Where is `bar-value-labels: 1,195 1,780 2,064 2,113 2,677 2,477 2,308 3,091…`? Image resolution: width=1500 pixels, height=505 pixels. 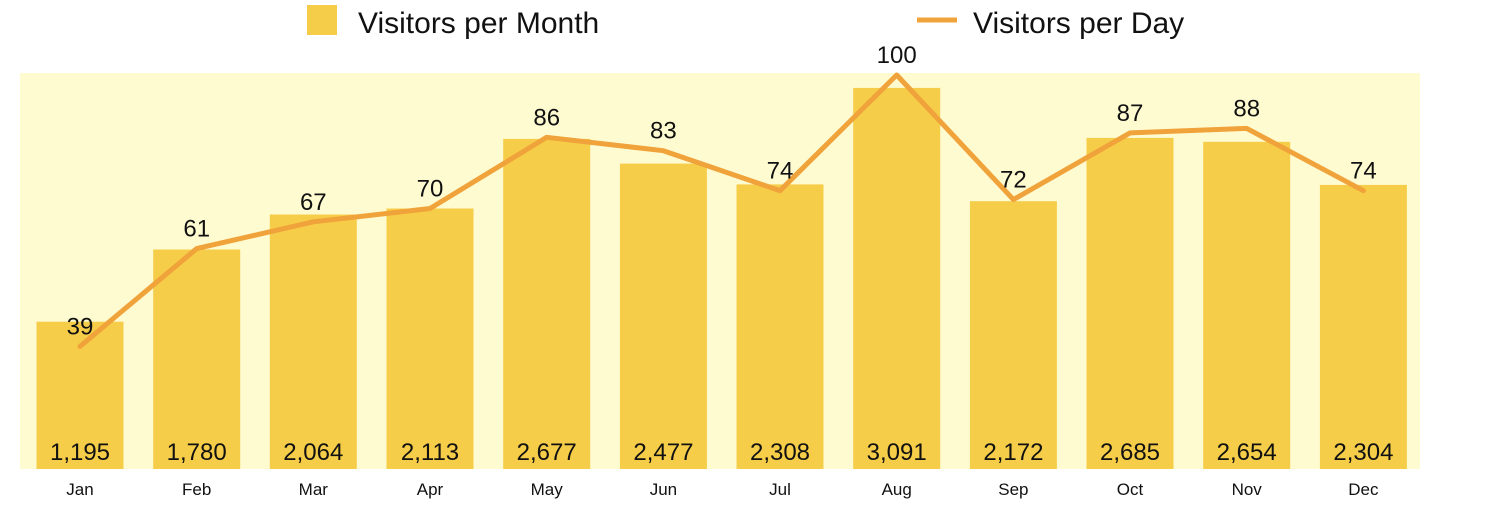
bar-value-labels: 1,195 1,780 2,064 2,113 2,677 2,477 2,308 3,091… is located at coordinates (721, 452).